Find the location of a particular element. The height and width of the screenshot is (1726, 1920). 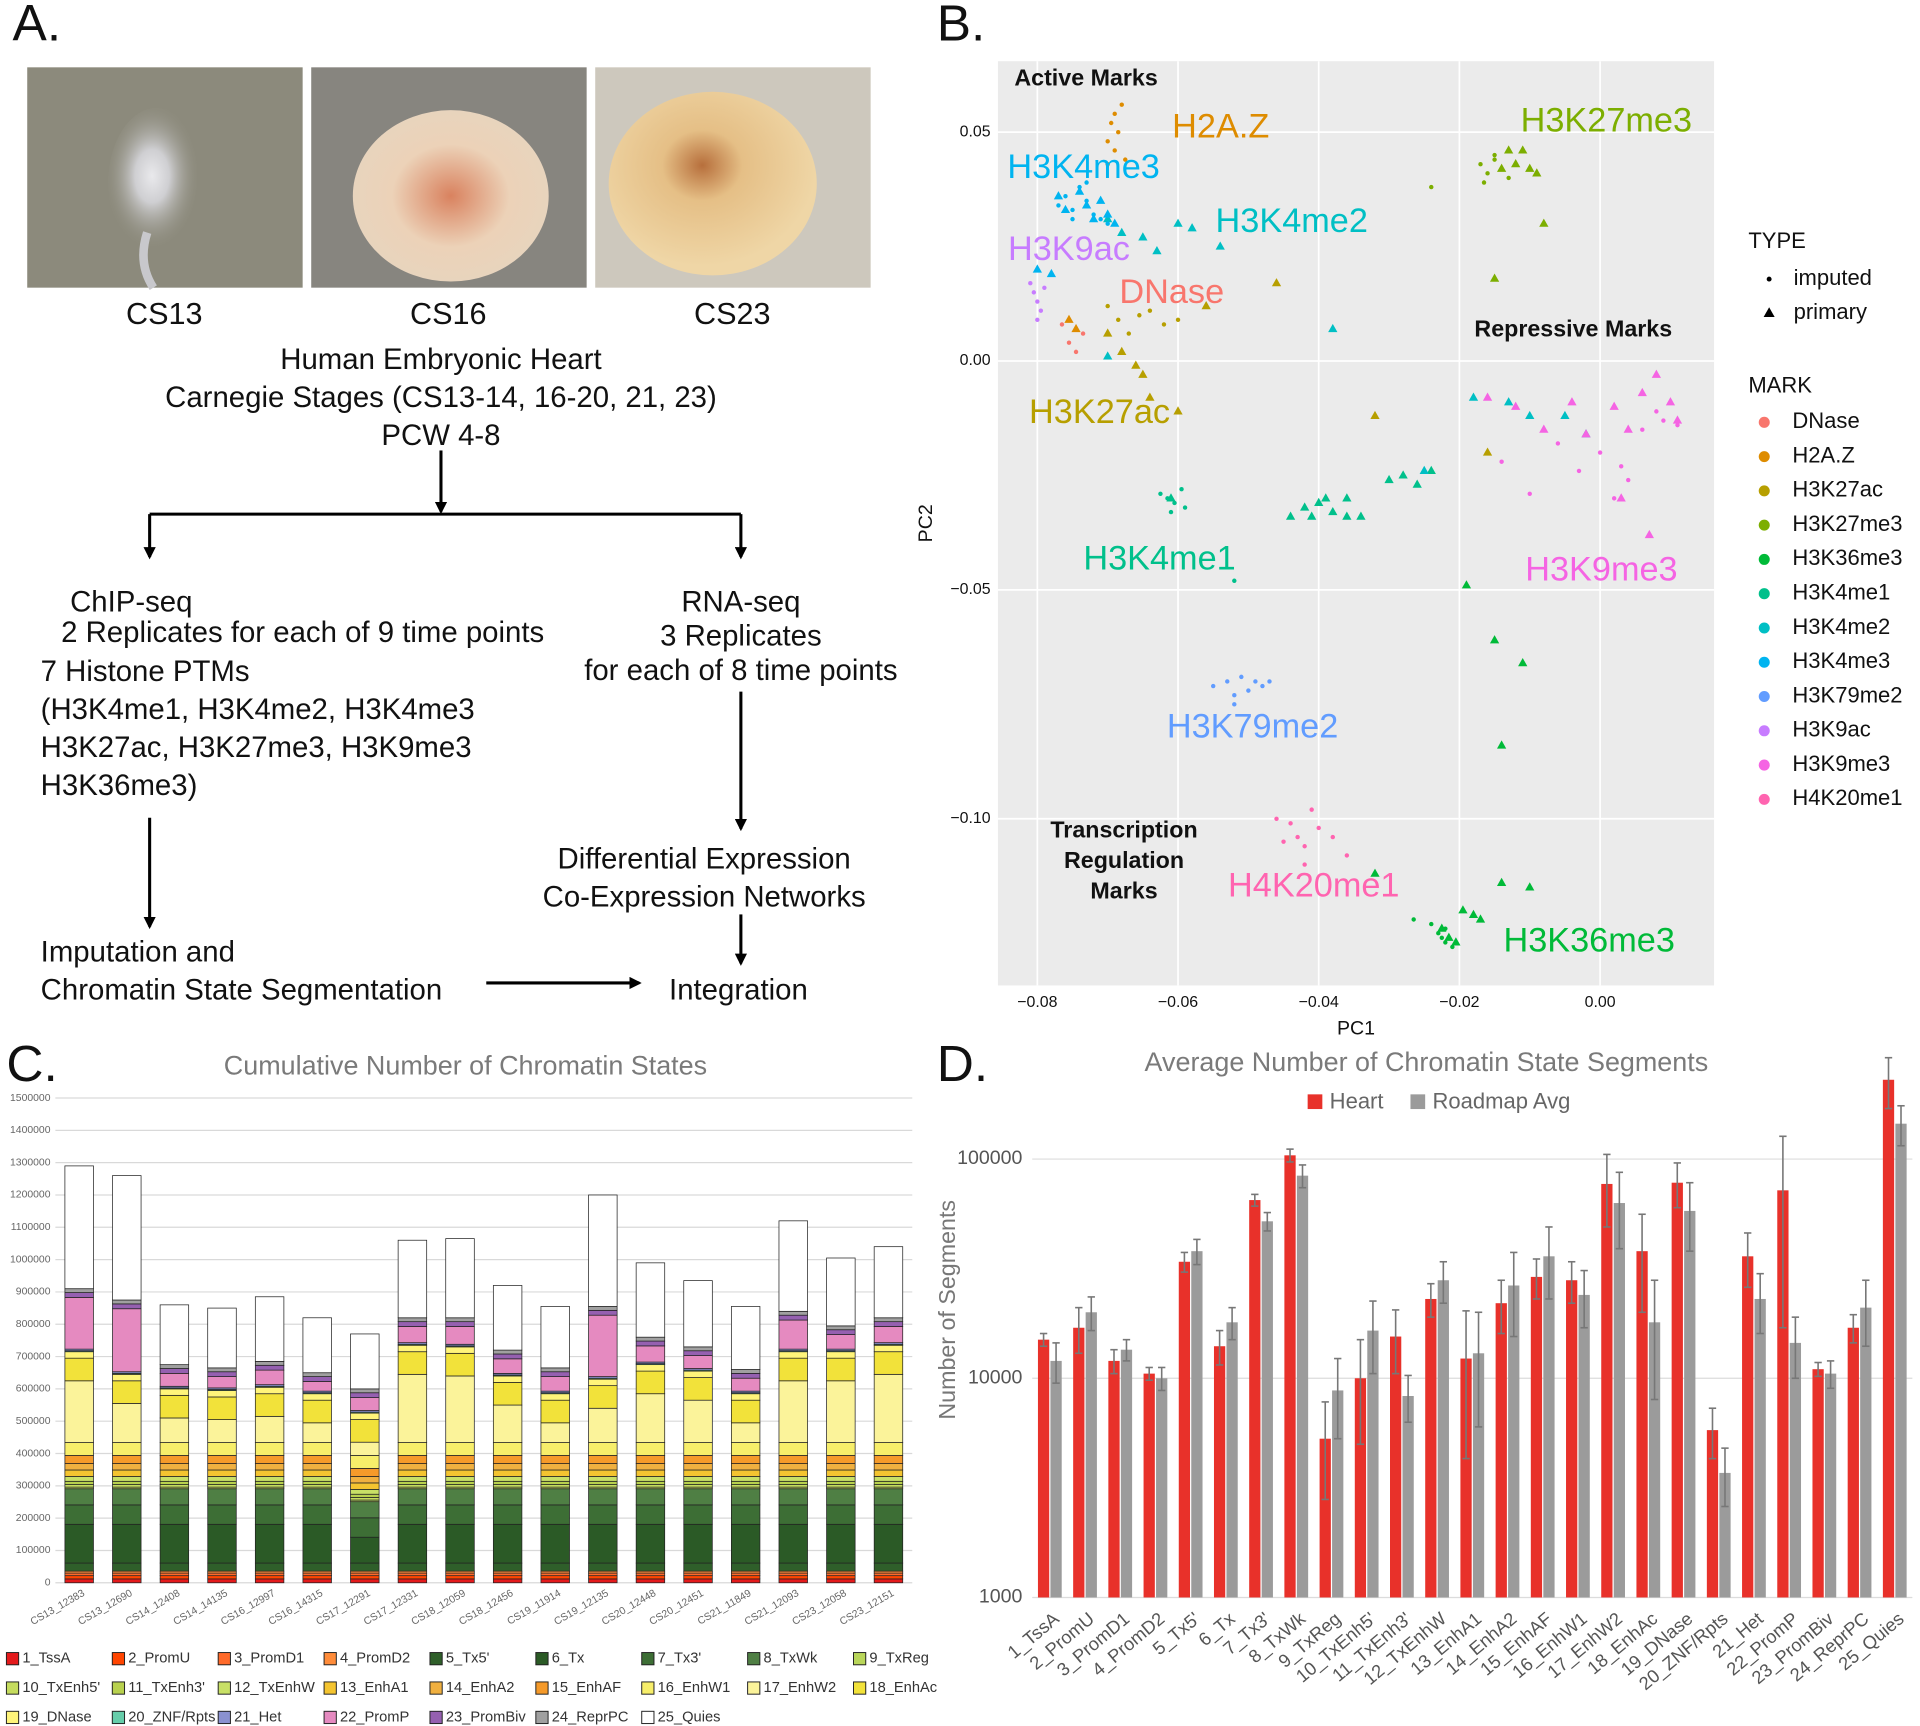

x-tick-label: −0.08 is located at coordinates (1037, 1002).